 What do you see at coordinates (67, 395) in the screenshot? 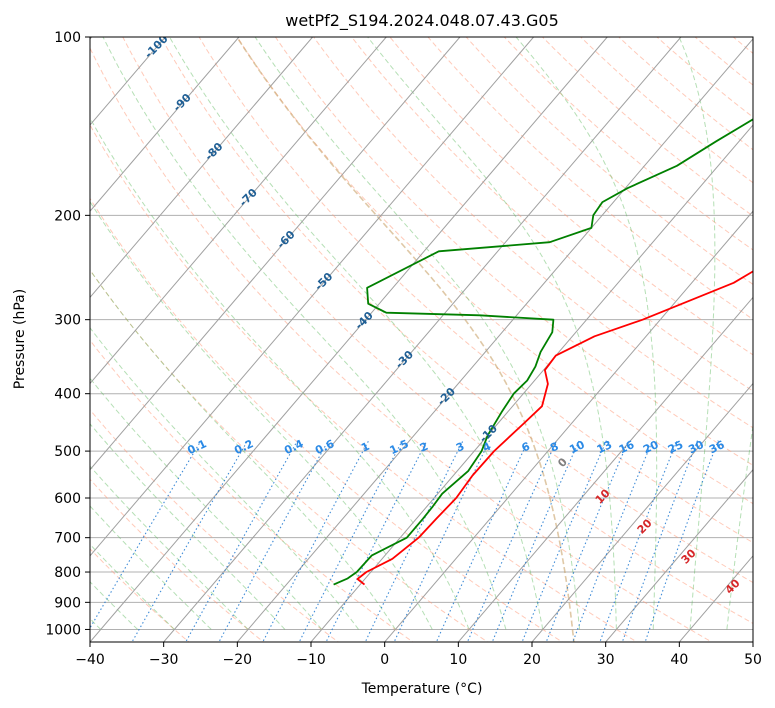
I see `y-tick-label: 400` at bounding box center [67, 395].